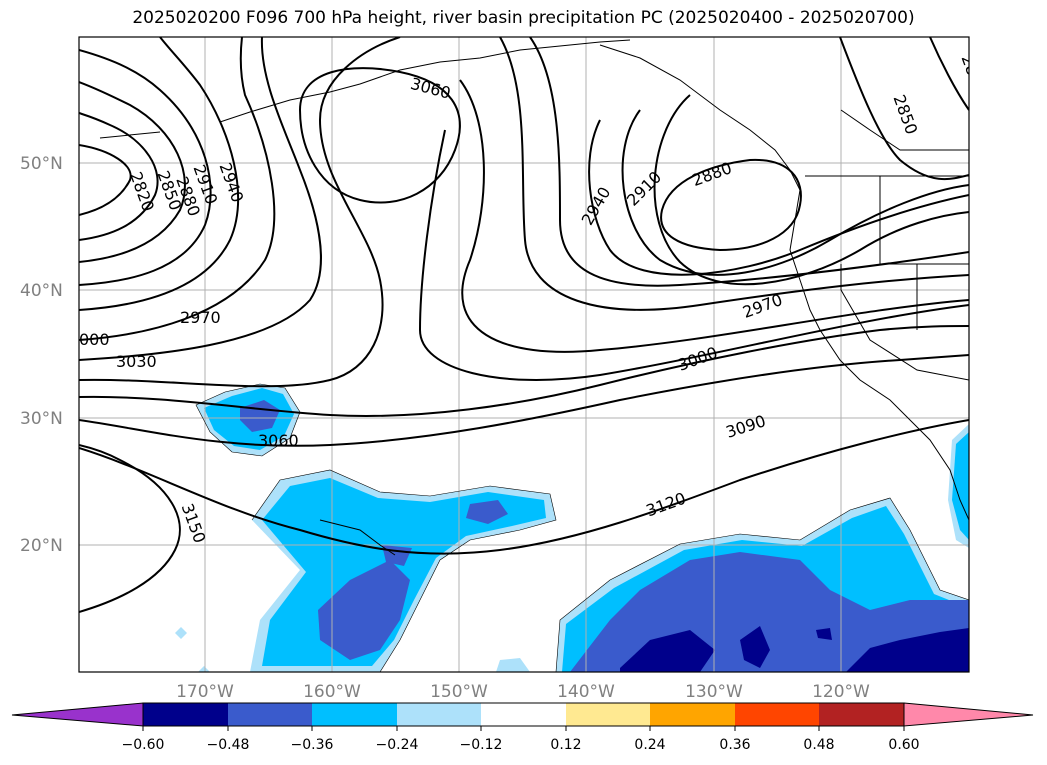 This screenshot has width=1047, height=765. What do you see at coordinates (136, 361) in the screenshot?
I see `contour-label: 3030` at bounding box center [136, 361].